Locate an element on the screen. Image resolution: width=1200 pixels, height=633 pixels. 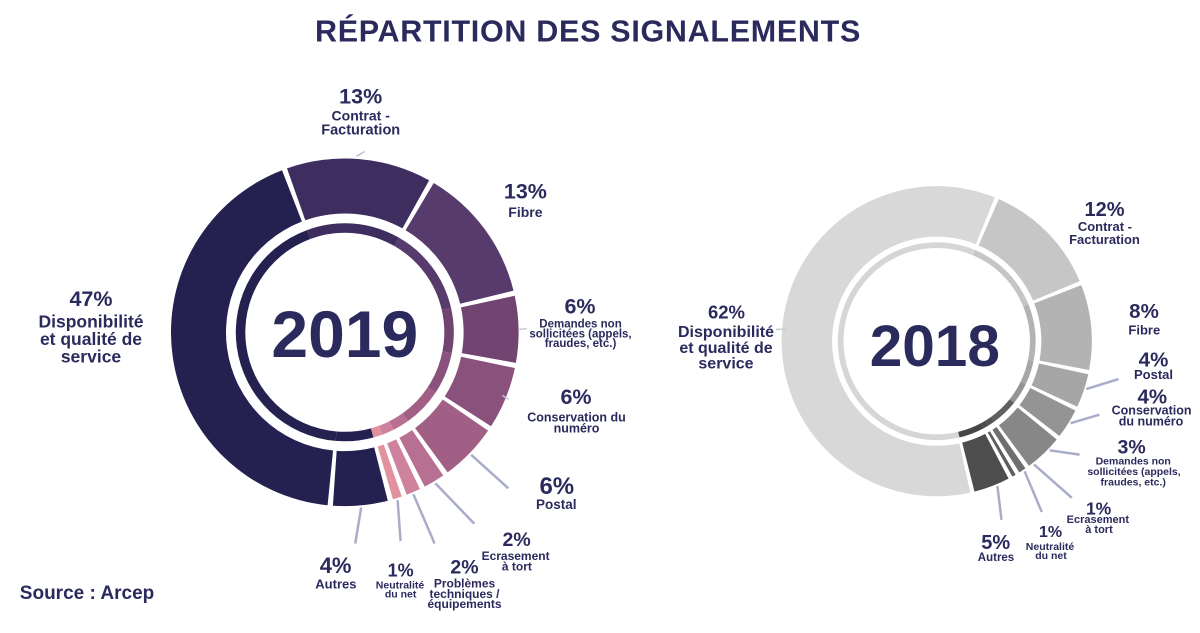
svg-text: du numéro is located at coordinates (1151, 422).